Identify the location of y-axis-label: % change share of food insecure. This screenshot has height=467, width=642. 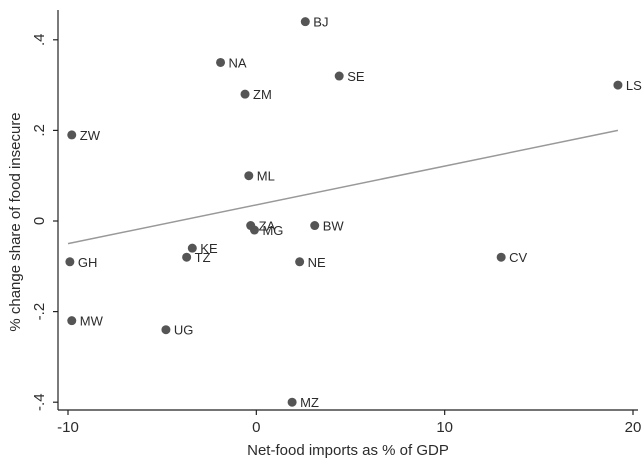
(15, 221).